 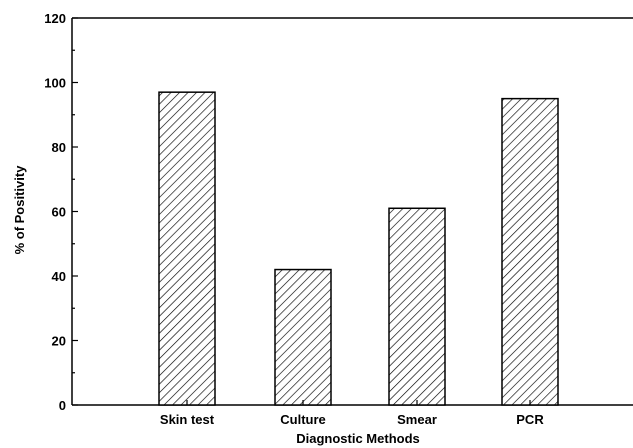 I want to click on x-tick-label: Skin test, so click(x=187, y=419).